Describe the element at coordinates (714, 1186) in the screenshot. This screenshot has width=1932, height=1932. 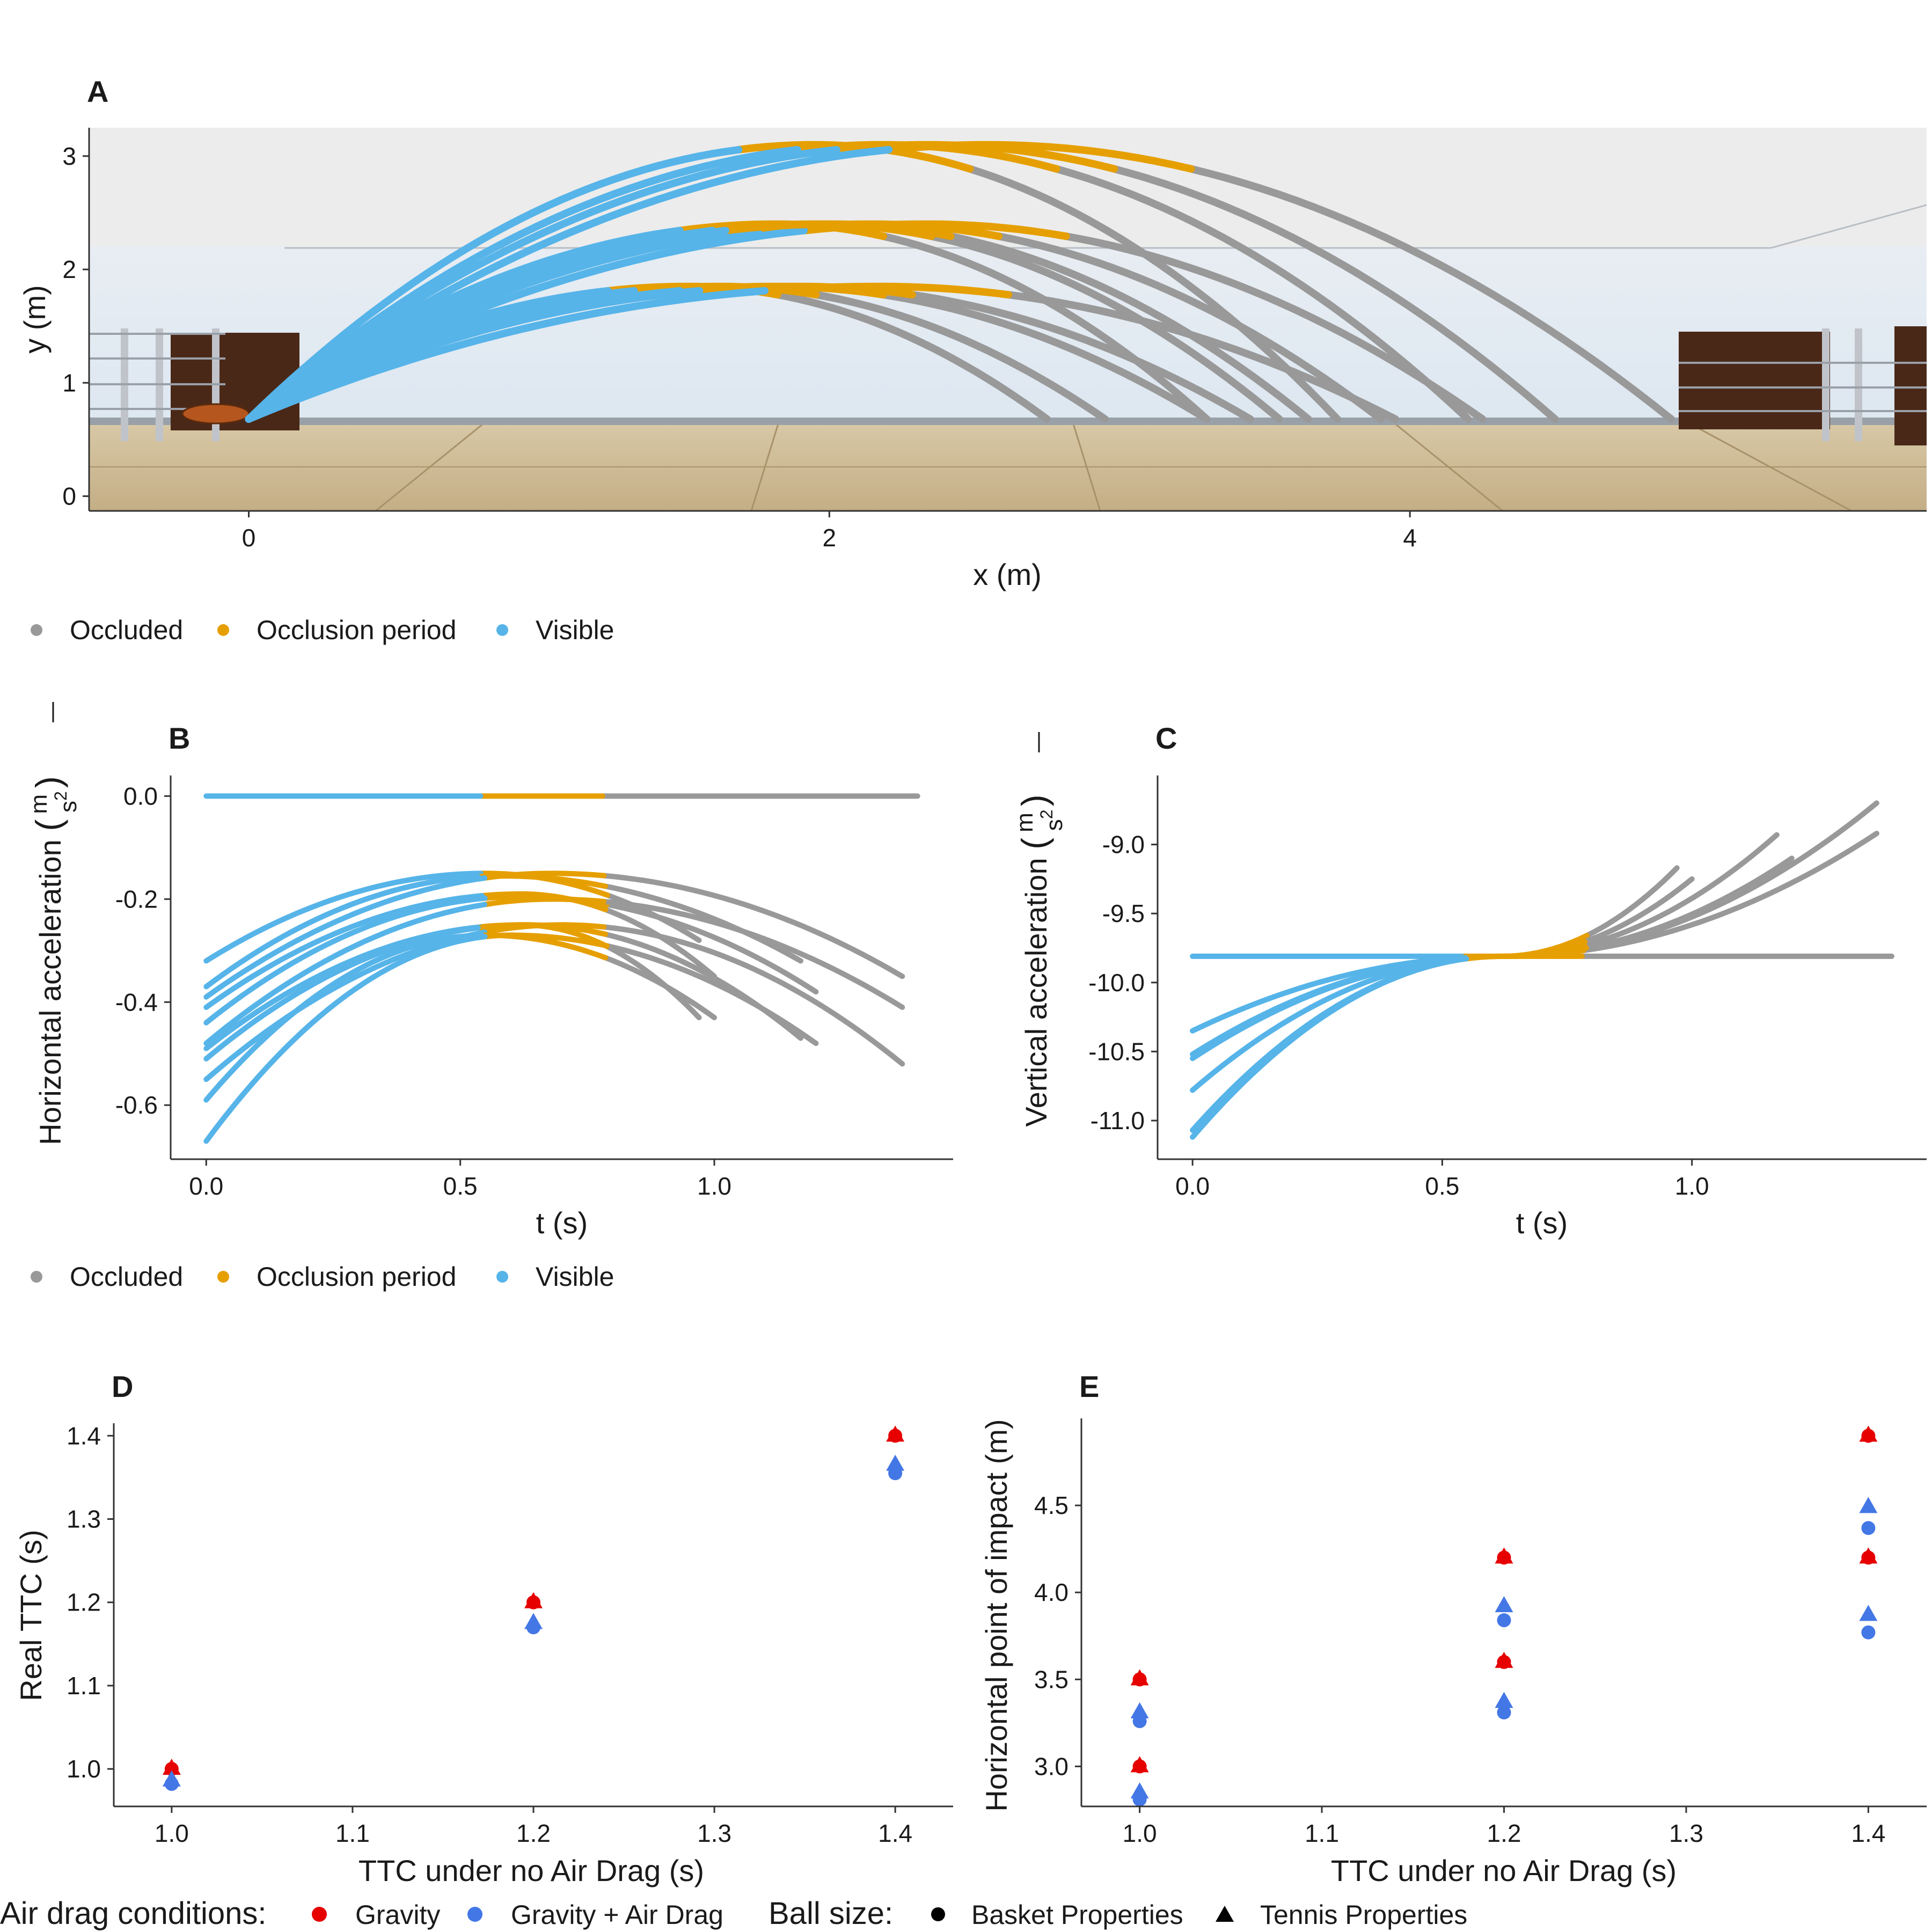
I see `panel-b-xtick-label: 1.0` at that location.